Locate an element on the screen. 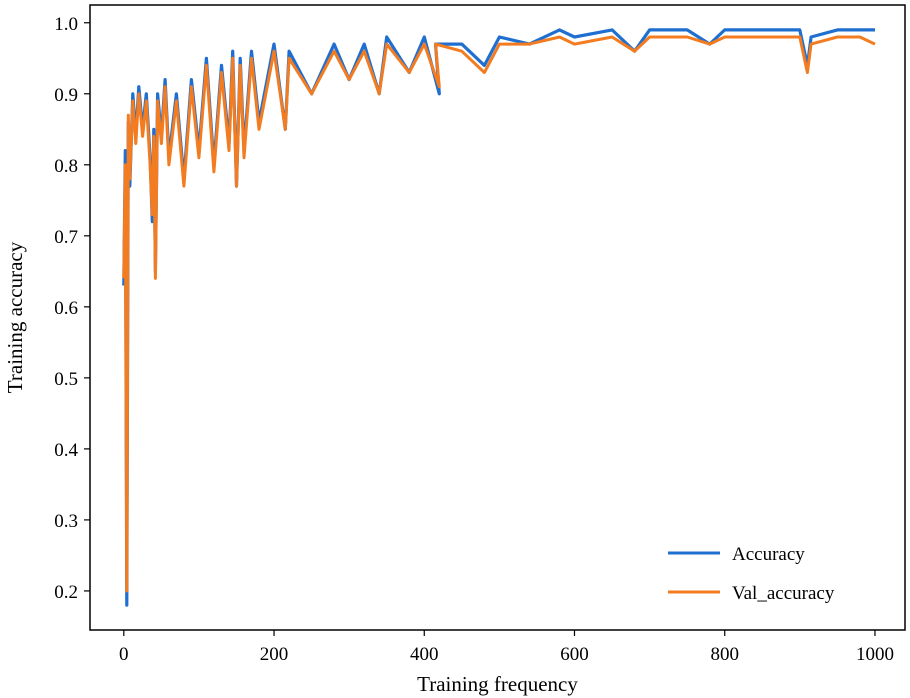 This screenshot has height=698, width=910. legend-label-val-accuracy: Val_accuracy is located at coordinates (783, 593).